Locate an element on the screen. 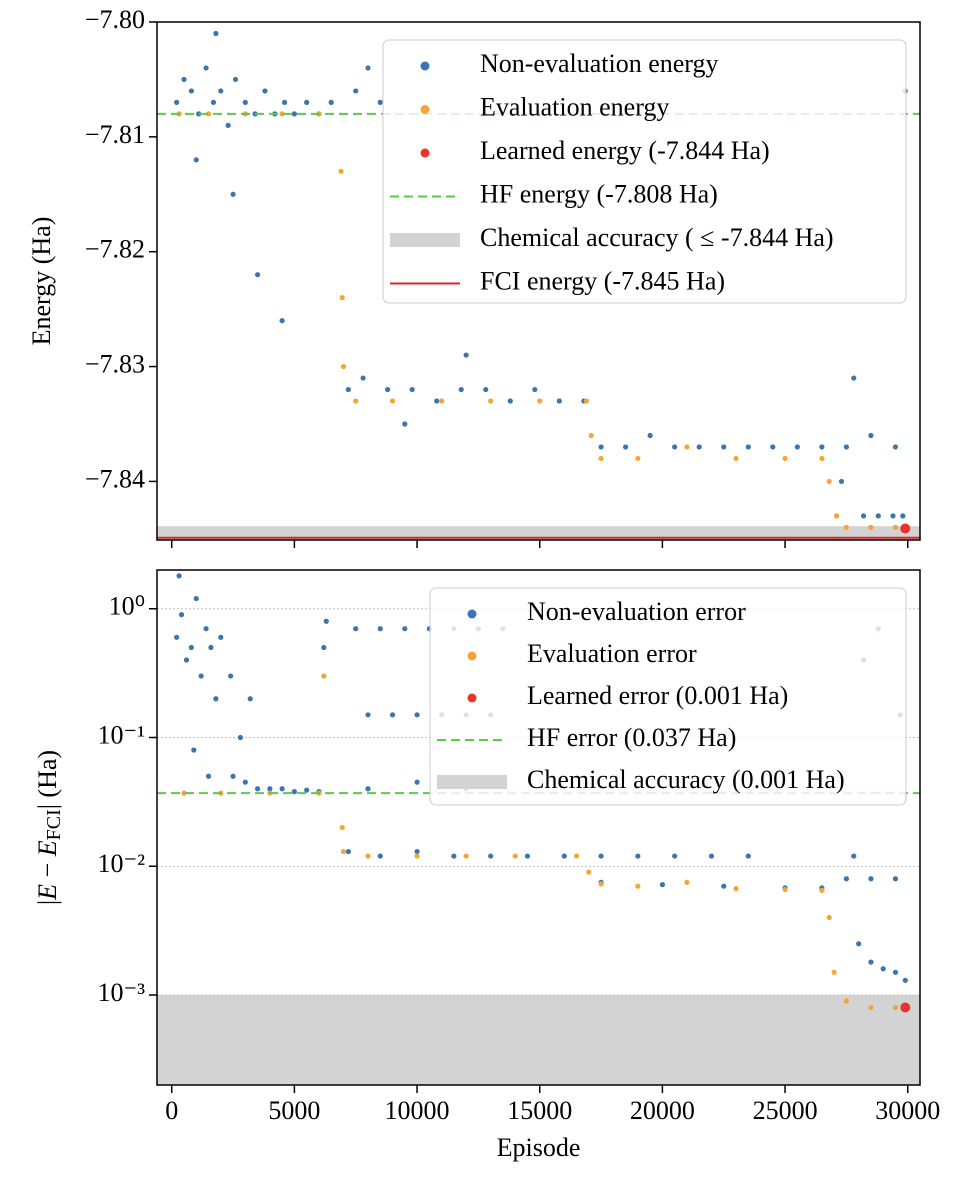 The image size is (969, 1200). learned-point is located at coordinates (905, 528).